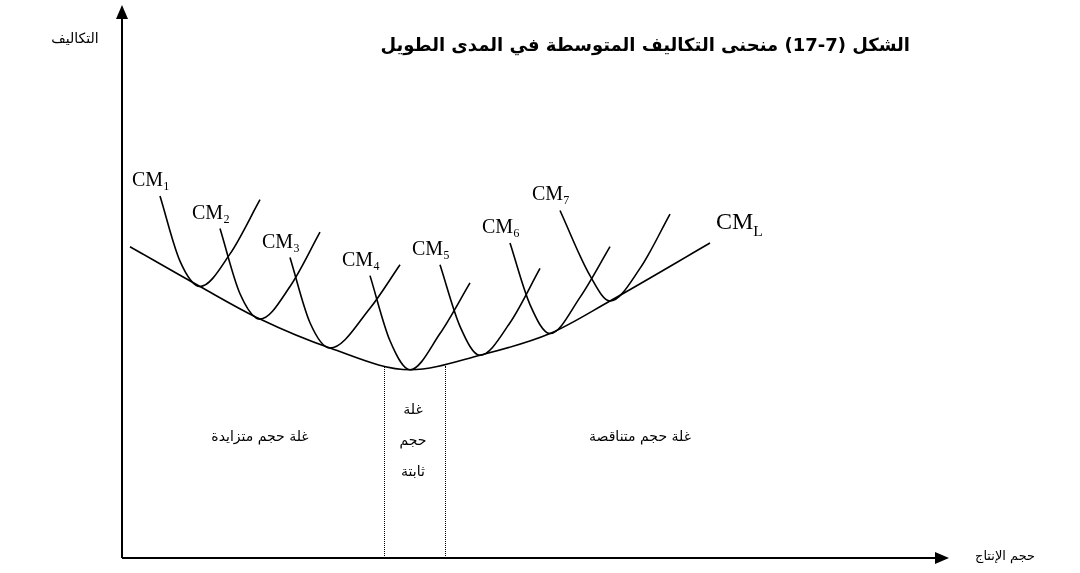  What do you see at coordinates (431, 247) in the screenshot?
I see `series-label: CM₅` at bounding box center [431, 247].